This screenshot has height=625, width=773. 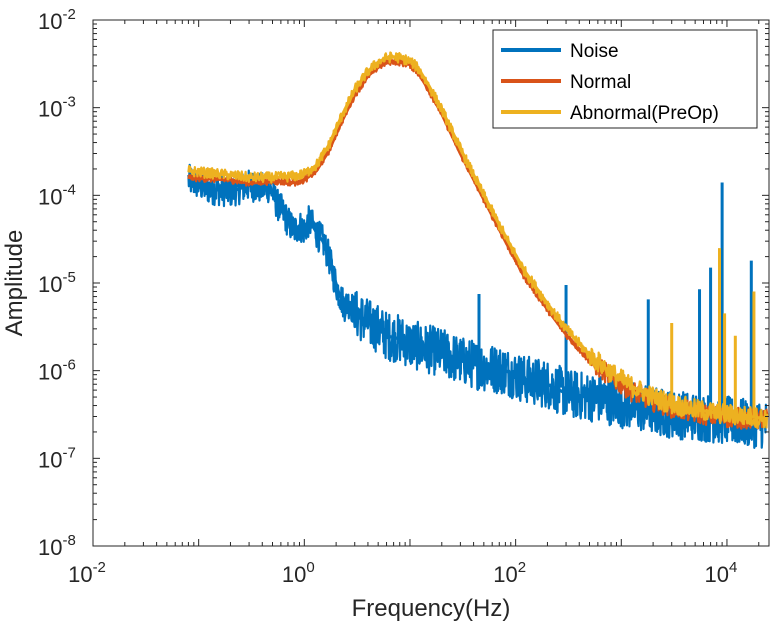 What do you see at coordinates (600, 82) in the screenshot?
I see `legend-label-normal: Normal` at bounding box center [600, 82].